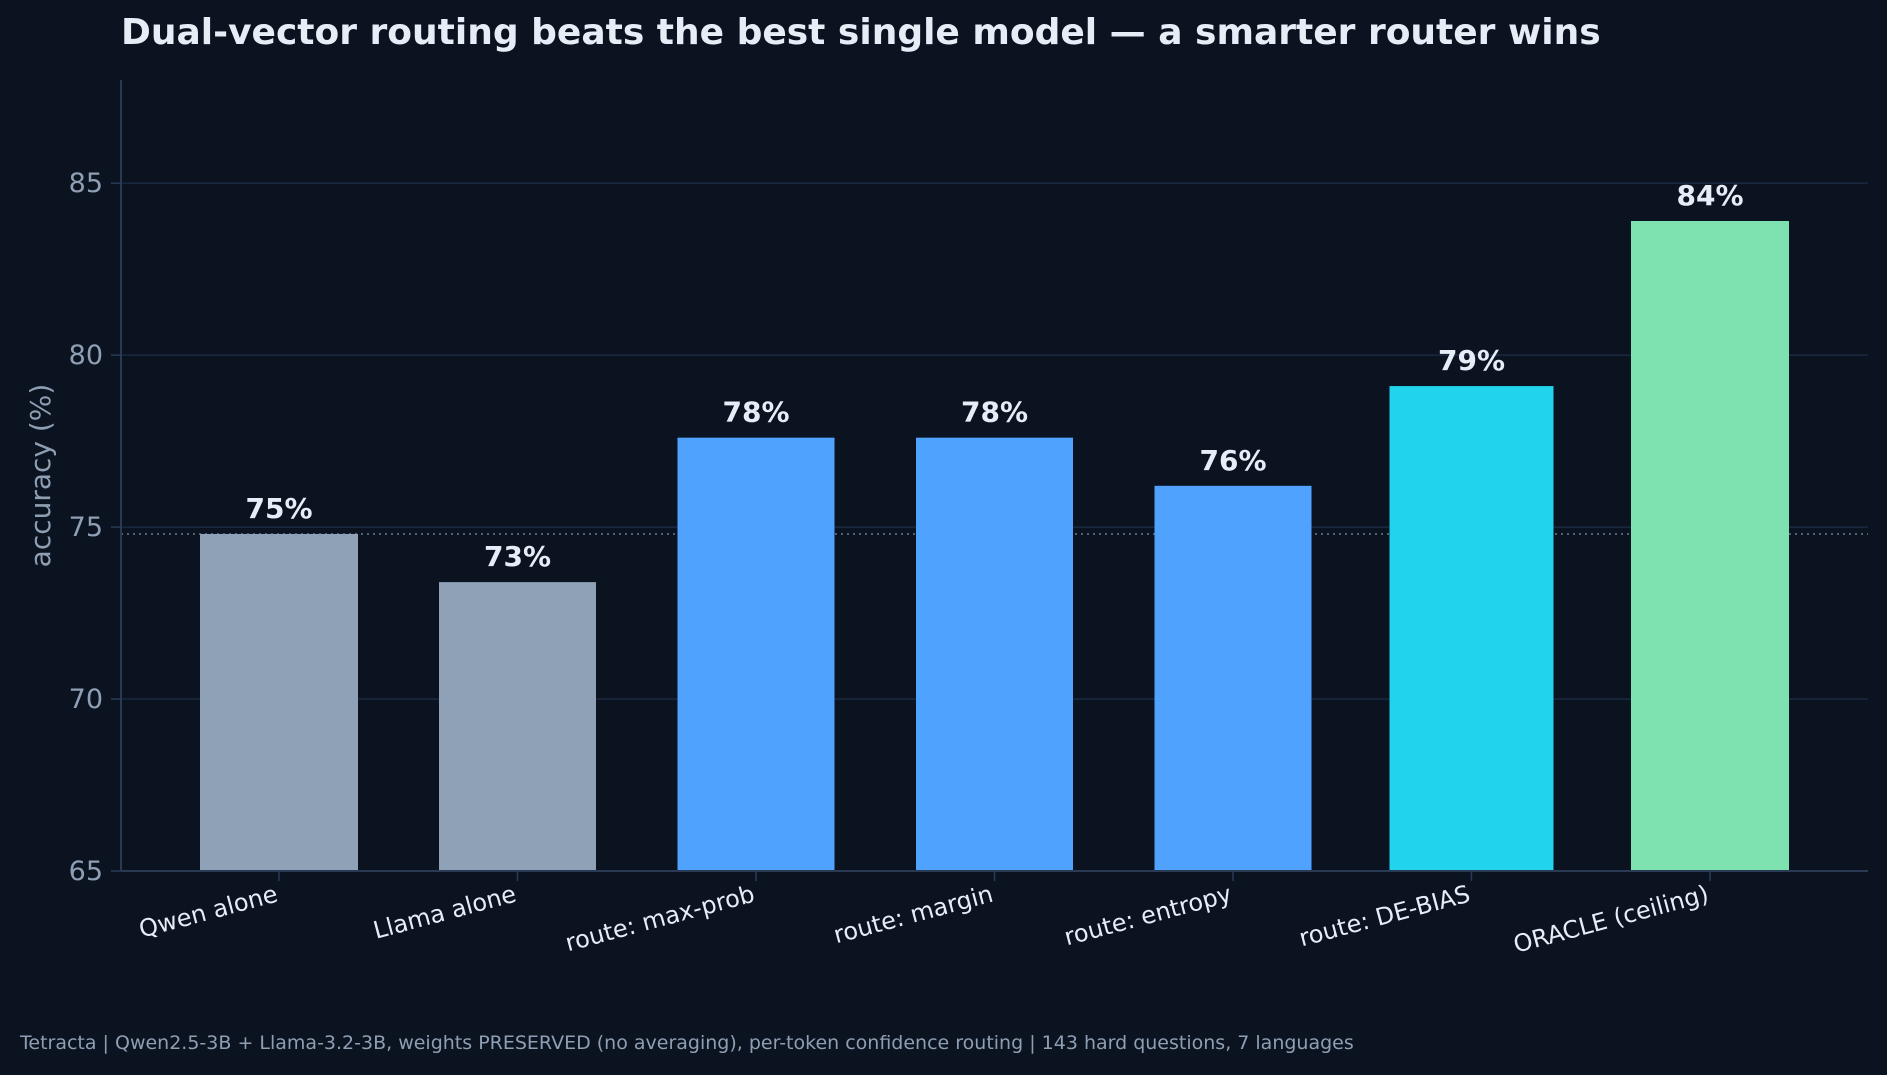 This screenshot has width=1887, height=1075. I want to click on x-tick-label: route: margin, so click(913, 914).